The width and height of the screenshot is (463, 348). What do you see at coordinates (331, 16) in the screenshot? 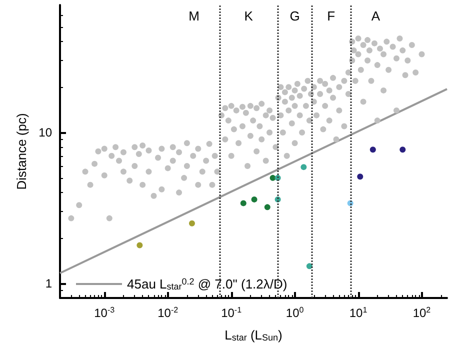
I see `annotation: F` at bounding box center [331, 16].